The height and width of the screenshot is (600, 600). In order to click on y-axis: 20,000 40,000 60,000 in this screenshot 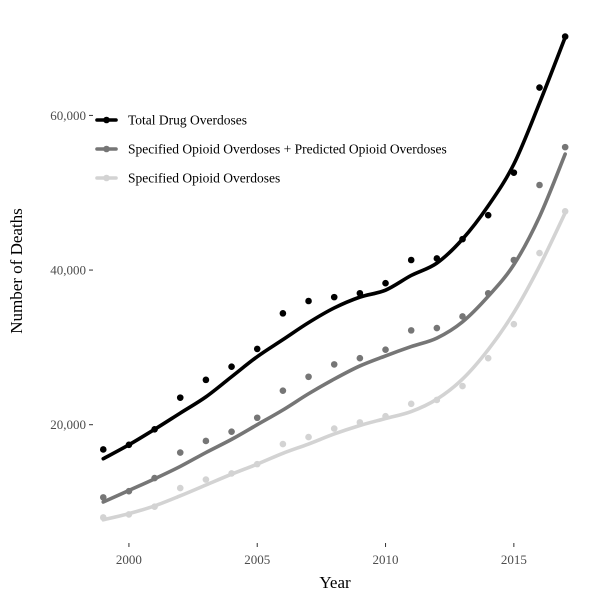, I will do `click(71, 270)`.